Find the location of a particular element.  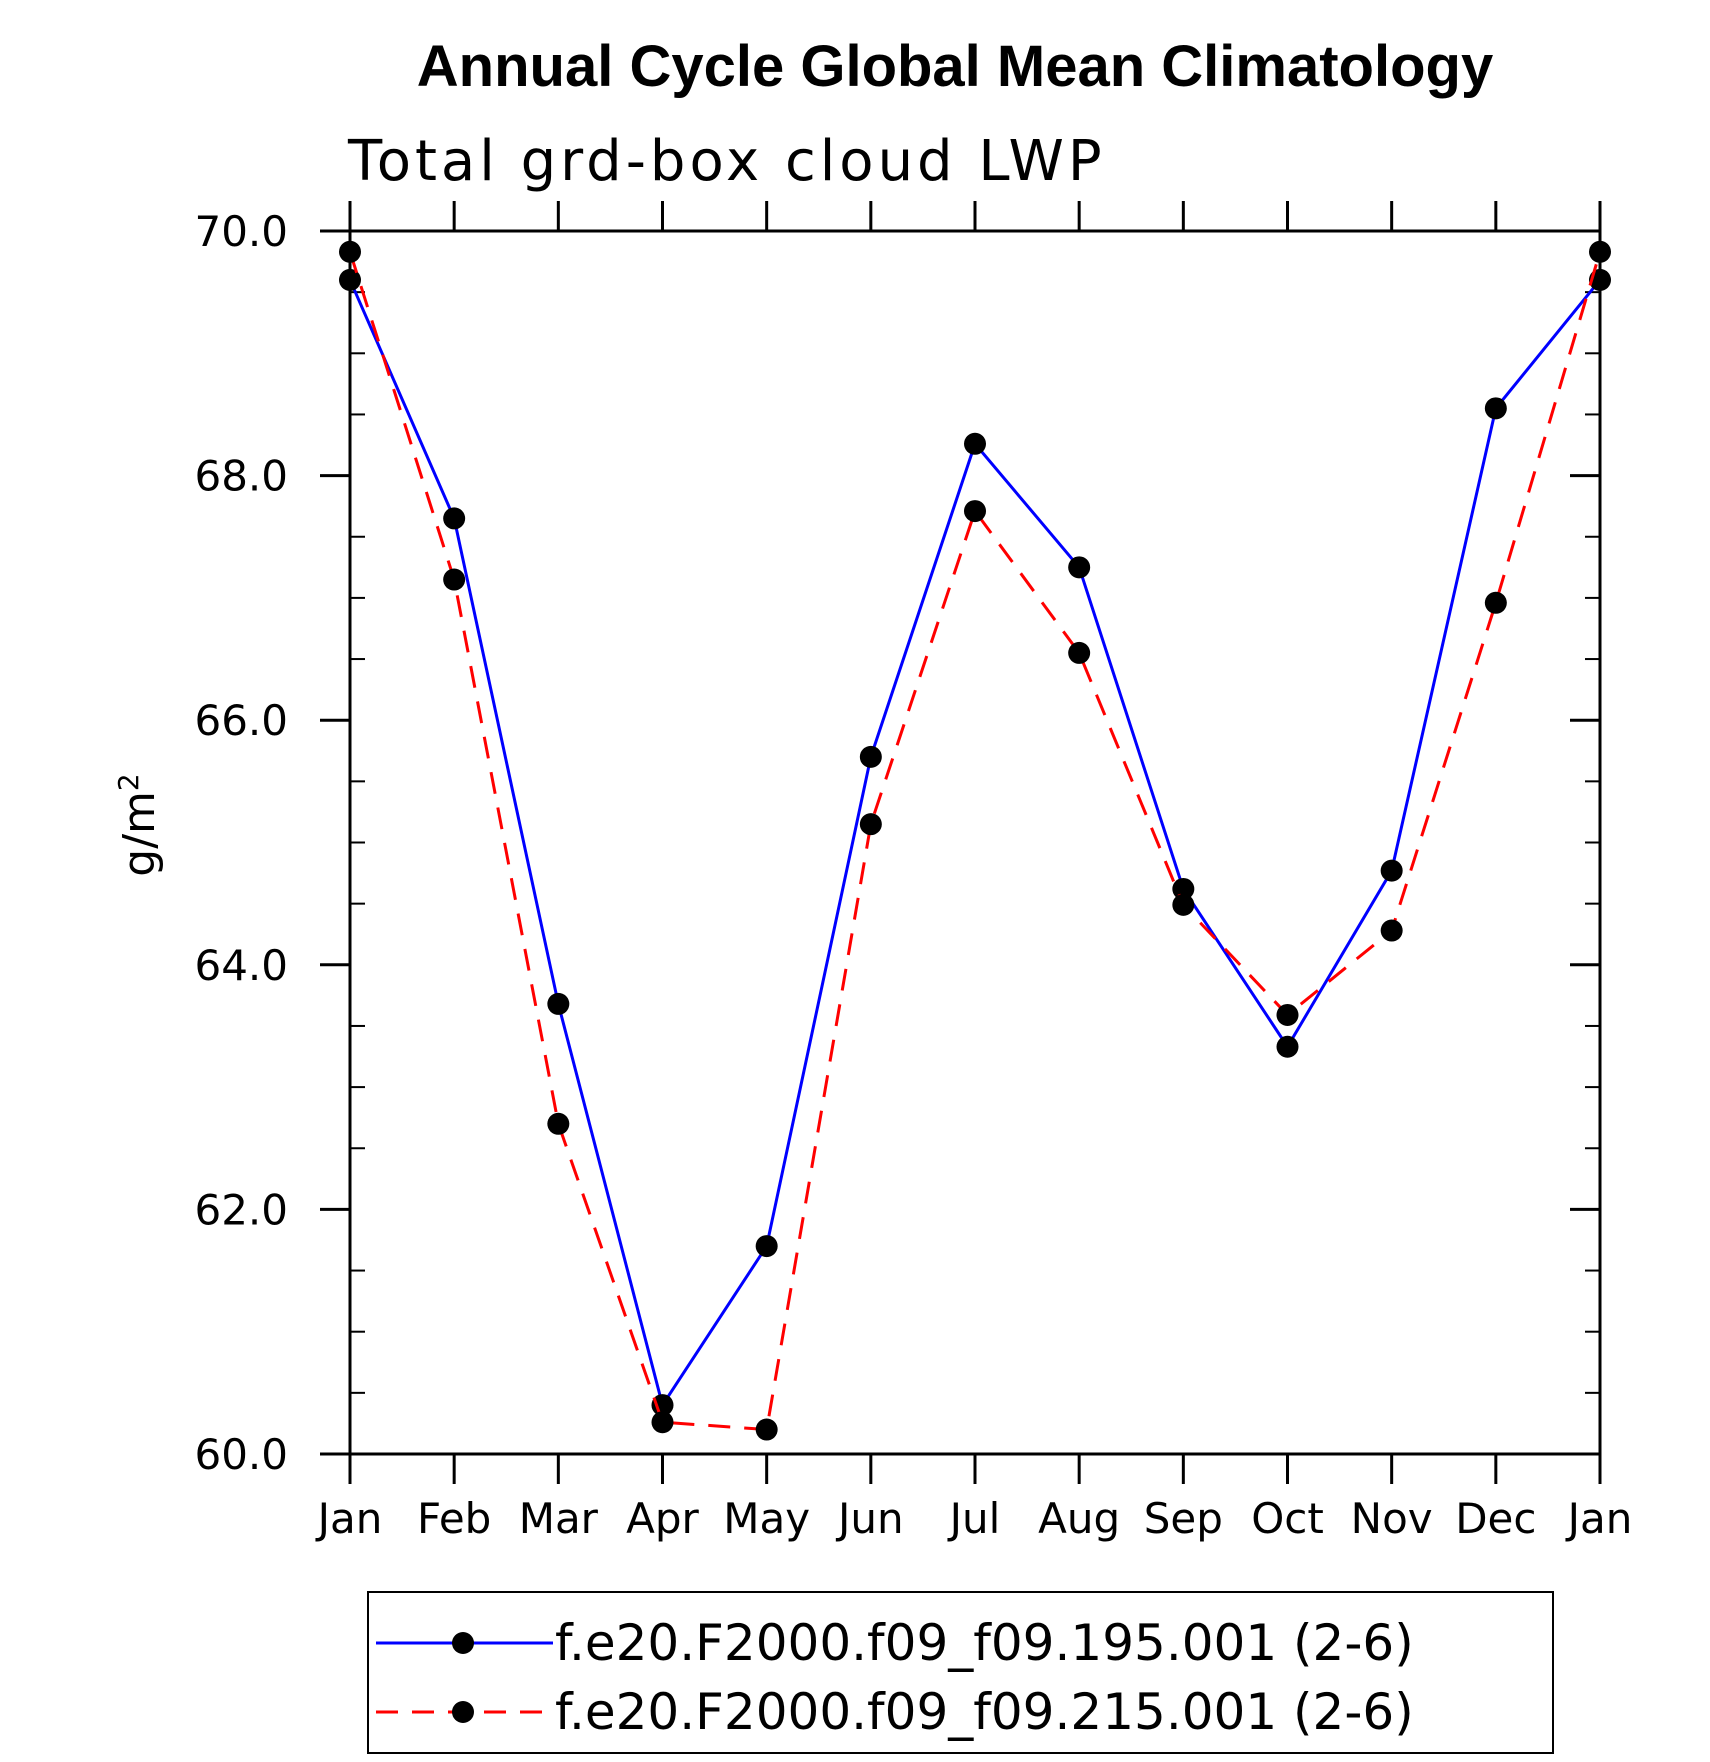

x-tick-label: Apr is located at coordinates (662, 1518).